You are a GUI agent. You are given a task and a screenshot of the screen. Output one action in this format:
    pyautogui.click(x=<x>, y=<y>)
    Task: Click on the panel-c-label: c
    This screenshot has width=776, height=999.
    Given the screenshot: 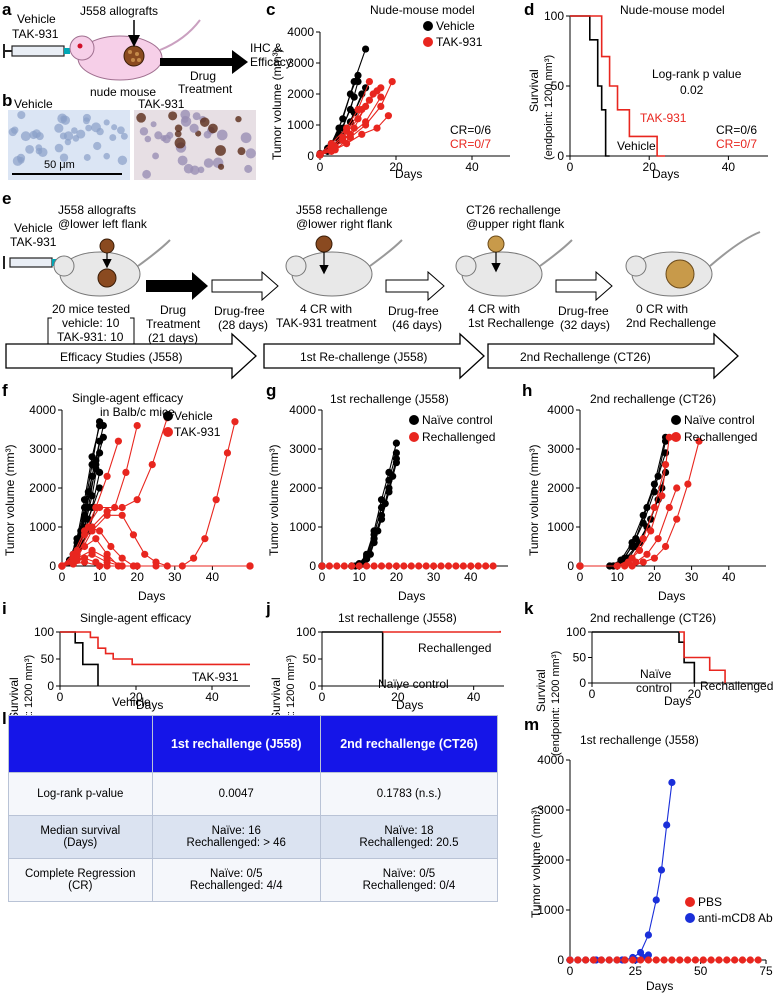 What is the action you would take?
    pyautogui.click(x=270, y=9)
    